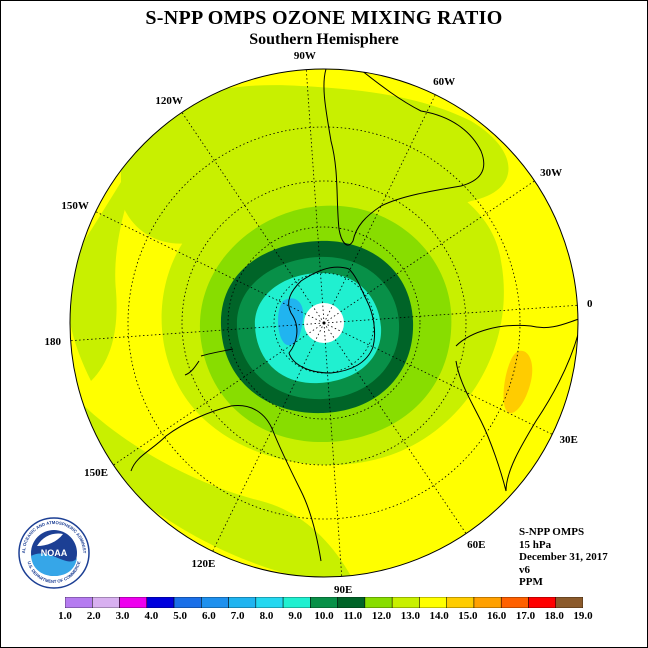 The height and width of the screenshot is (648, 648). Describe the element at coordinates (531, 582) in the screenshot. I see `info-units: PPM` at that location.